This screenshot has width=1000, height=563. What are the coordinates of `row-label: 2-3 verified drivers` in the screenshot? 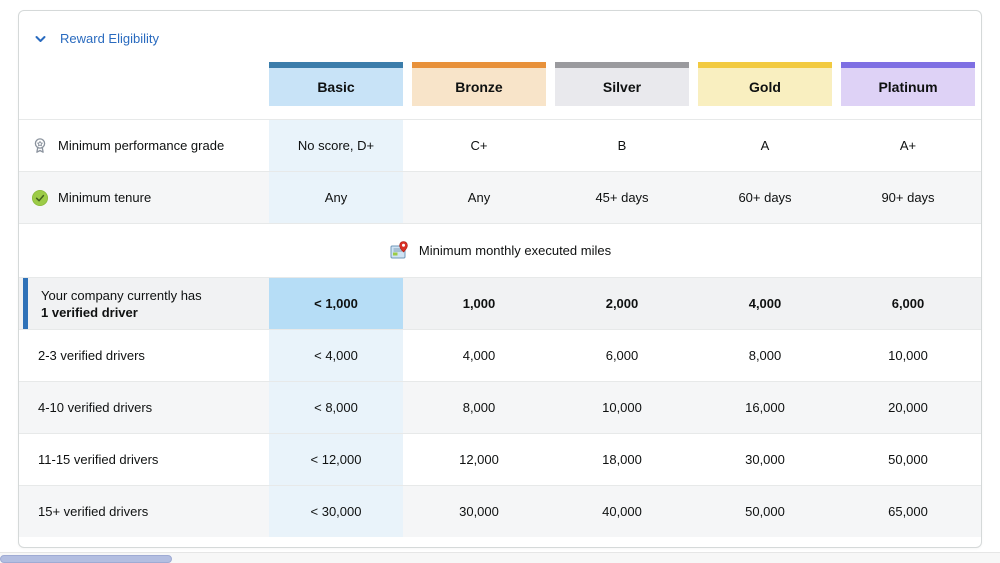 It's located at (91, 355).